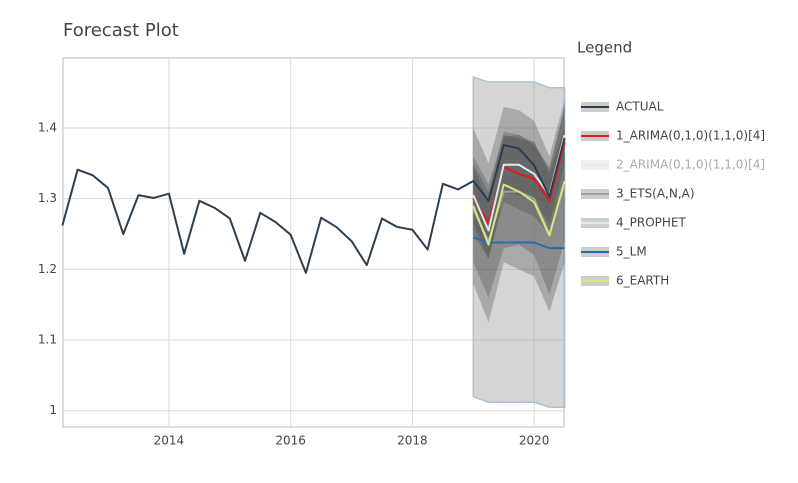  What do you see at coordinates (534, 441) in the screenshot?
I see `x-tick-label: 2020` at bounding box center [534, 441].